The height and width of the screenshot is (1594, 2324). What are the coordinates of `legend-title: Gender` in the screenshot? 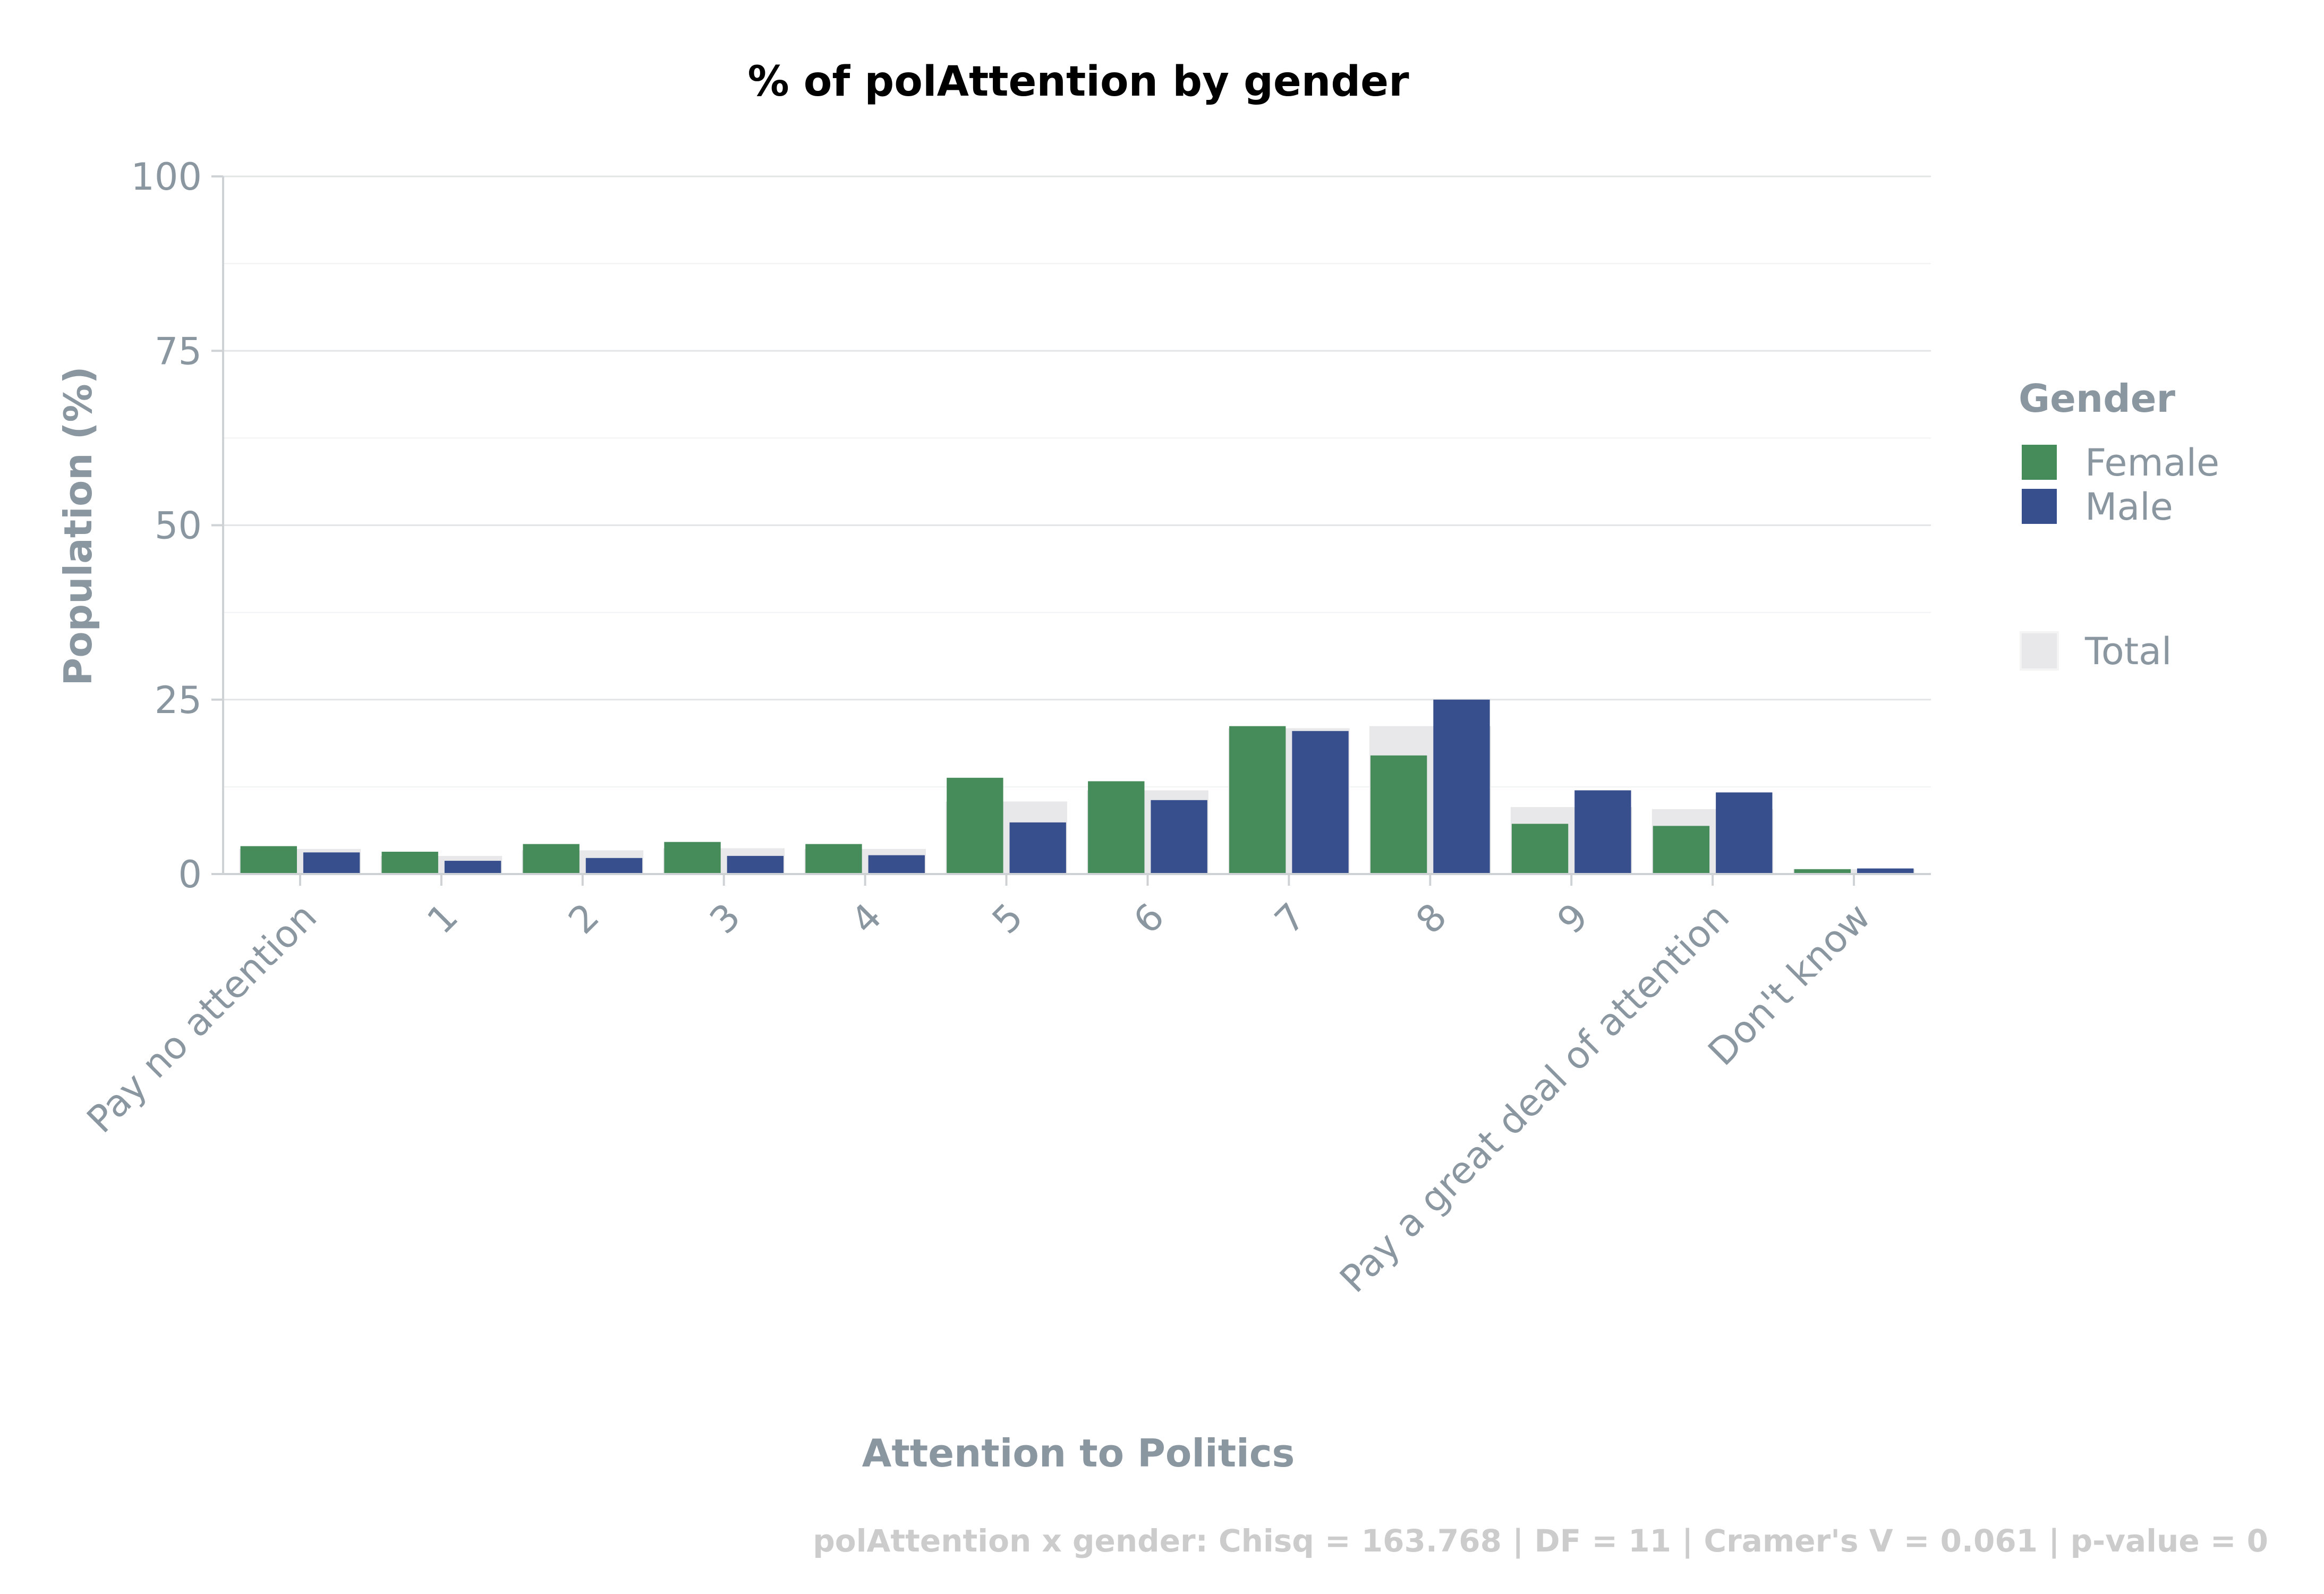 It's located at (2097, 398).